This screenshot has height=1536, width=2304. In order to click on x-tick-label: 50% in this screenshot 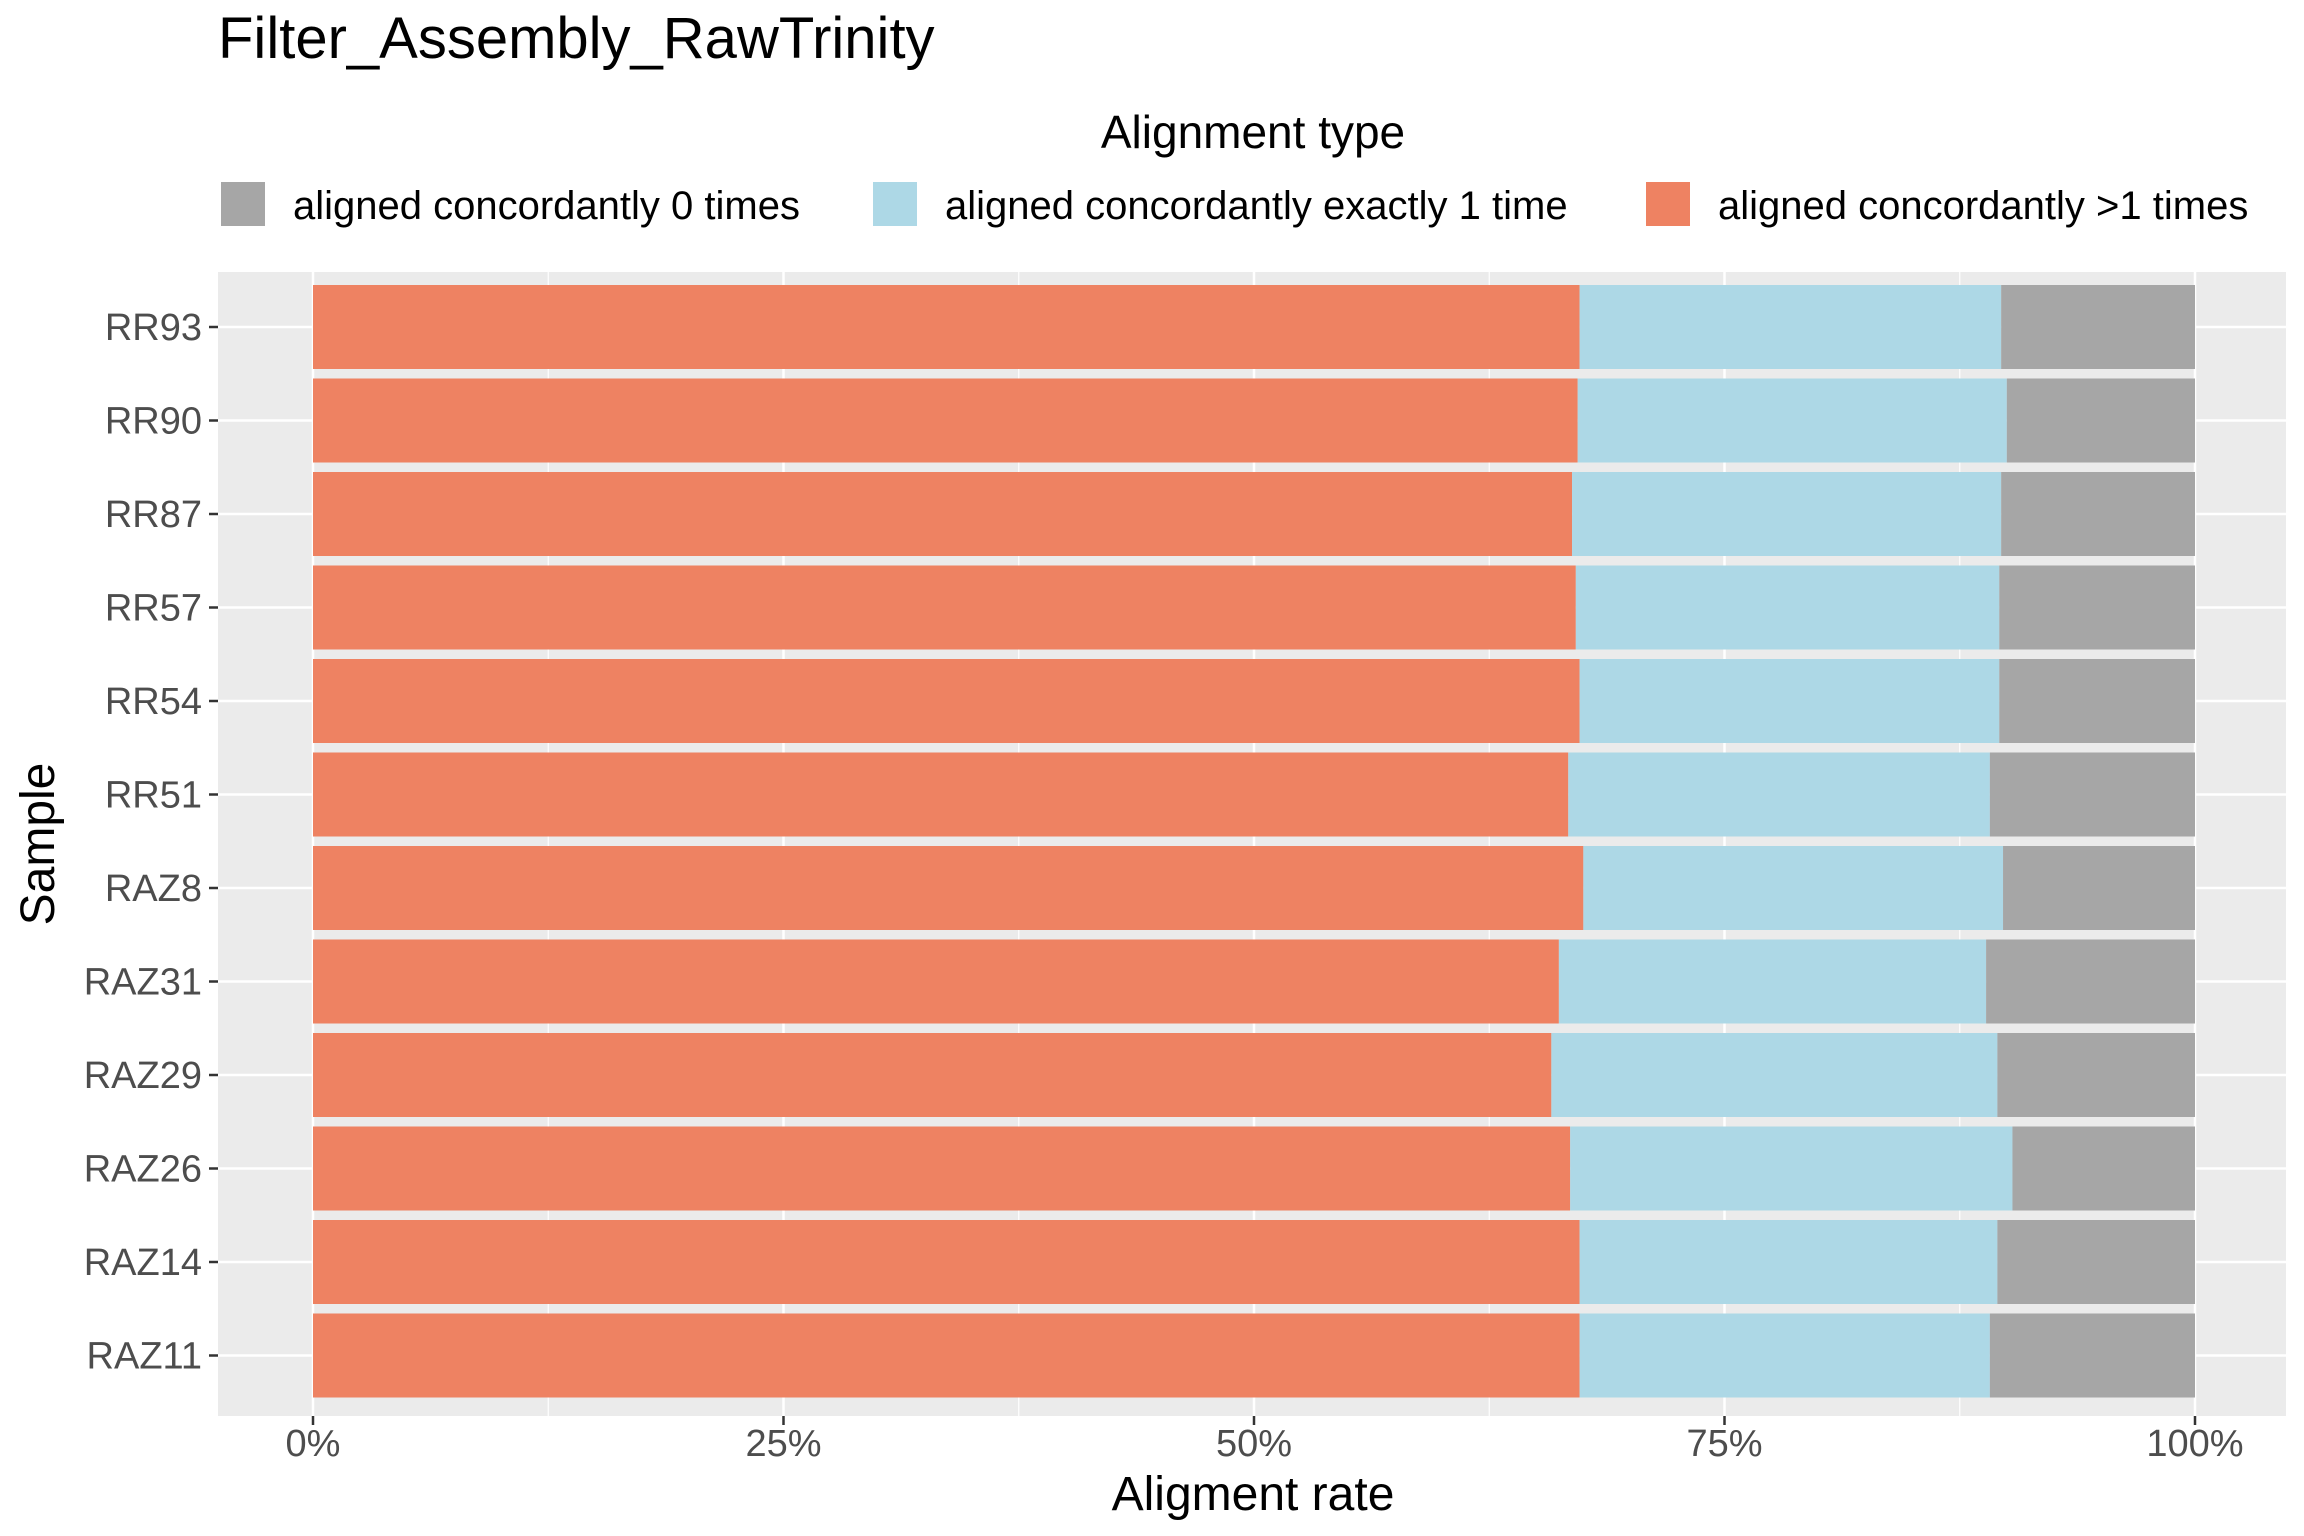, I will do `click(1254, 1444)`.